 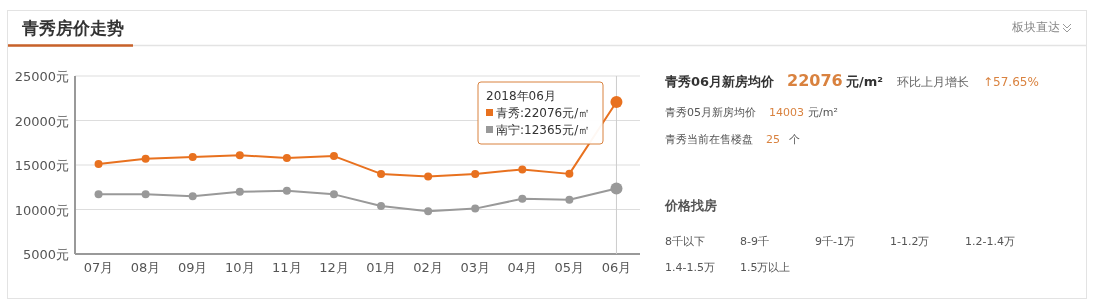 I want to click on y-tick-label: 15000元, so click(x=41, y=165).